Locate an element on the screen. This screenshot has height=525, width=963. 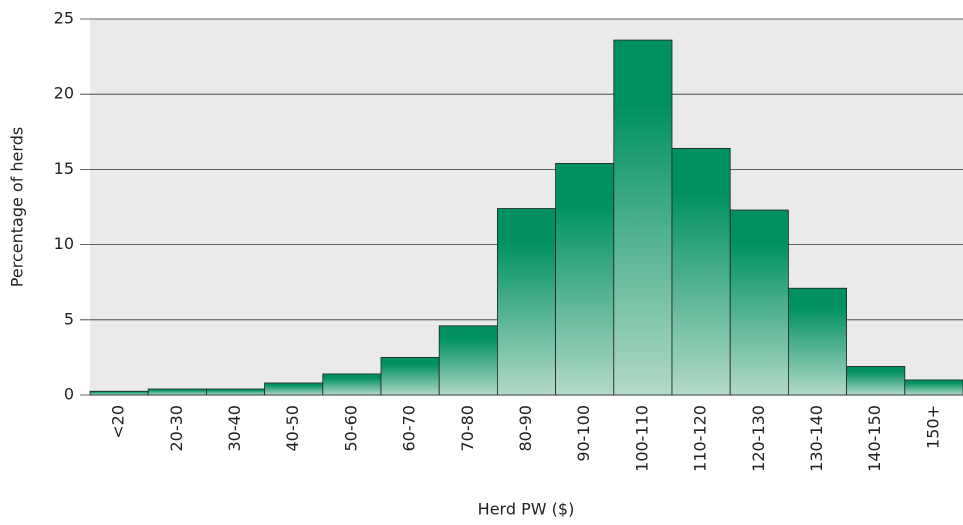
x-tick-label: 120-130 is located at coordinates (758, 438).